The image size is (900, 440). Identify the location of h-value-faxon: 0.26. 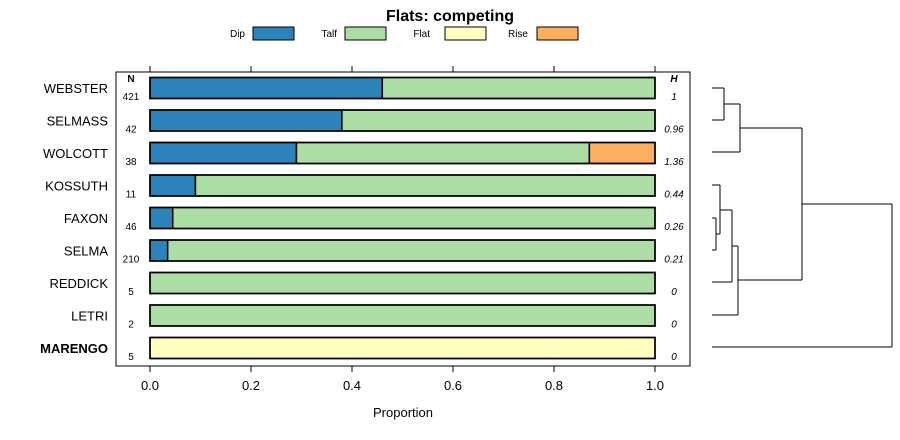
(674, 227).